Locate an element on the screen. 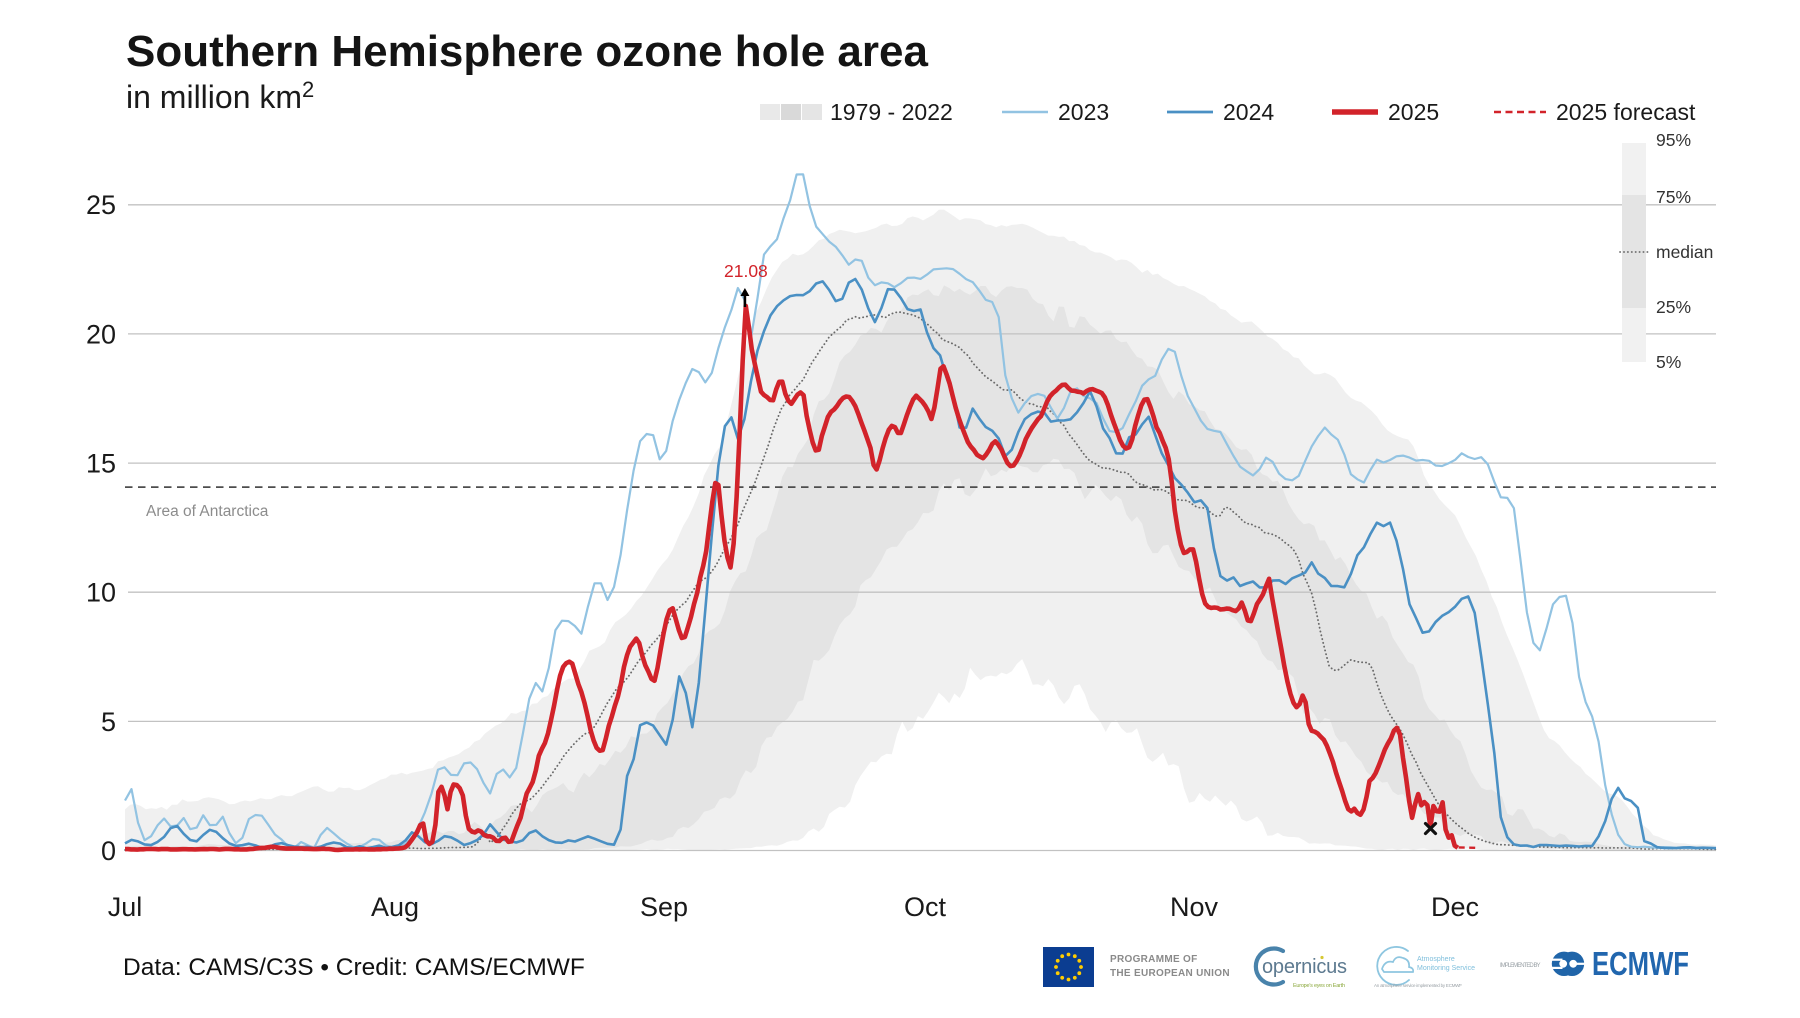  svg-text: 2025 forecast is located at coordinates (1626, 112).